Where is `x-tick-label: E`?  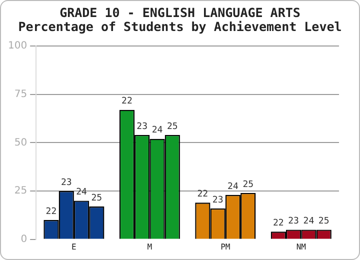
x-tick-label: E is located at coordinates (74, 247).